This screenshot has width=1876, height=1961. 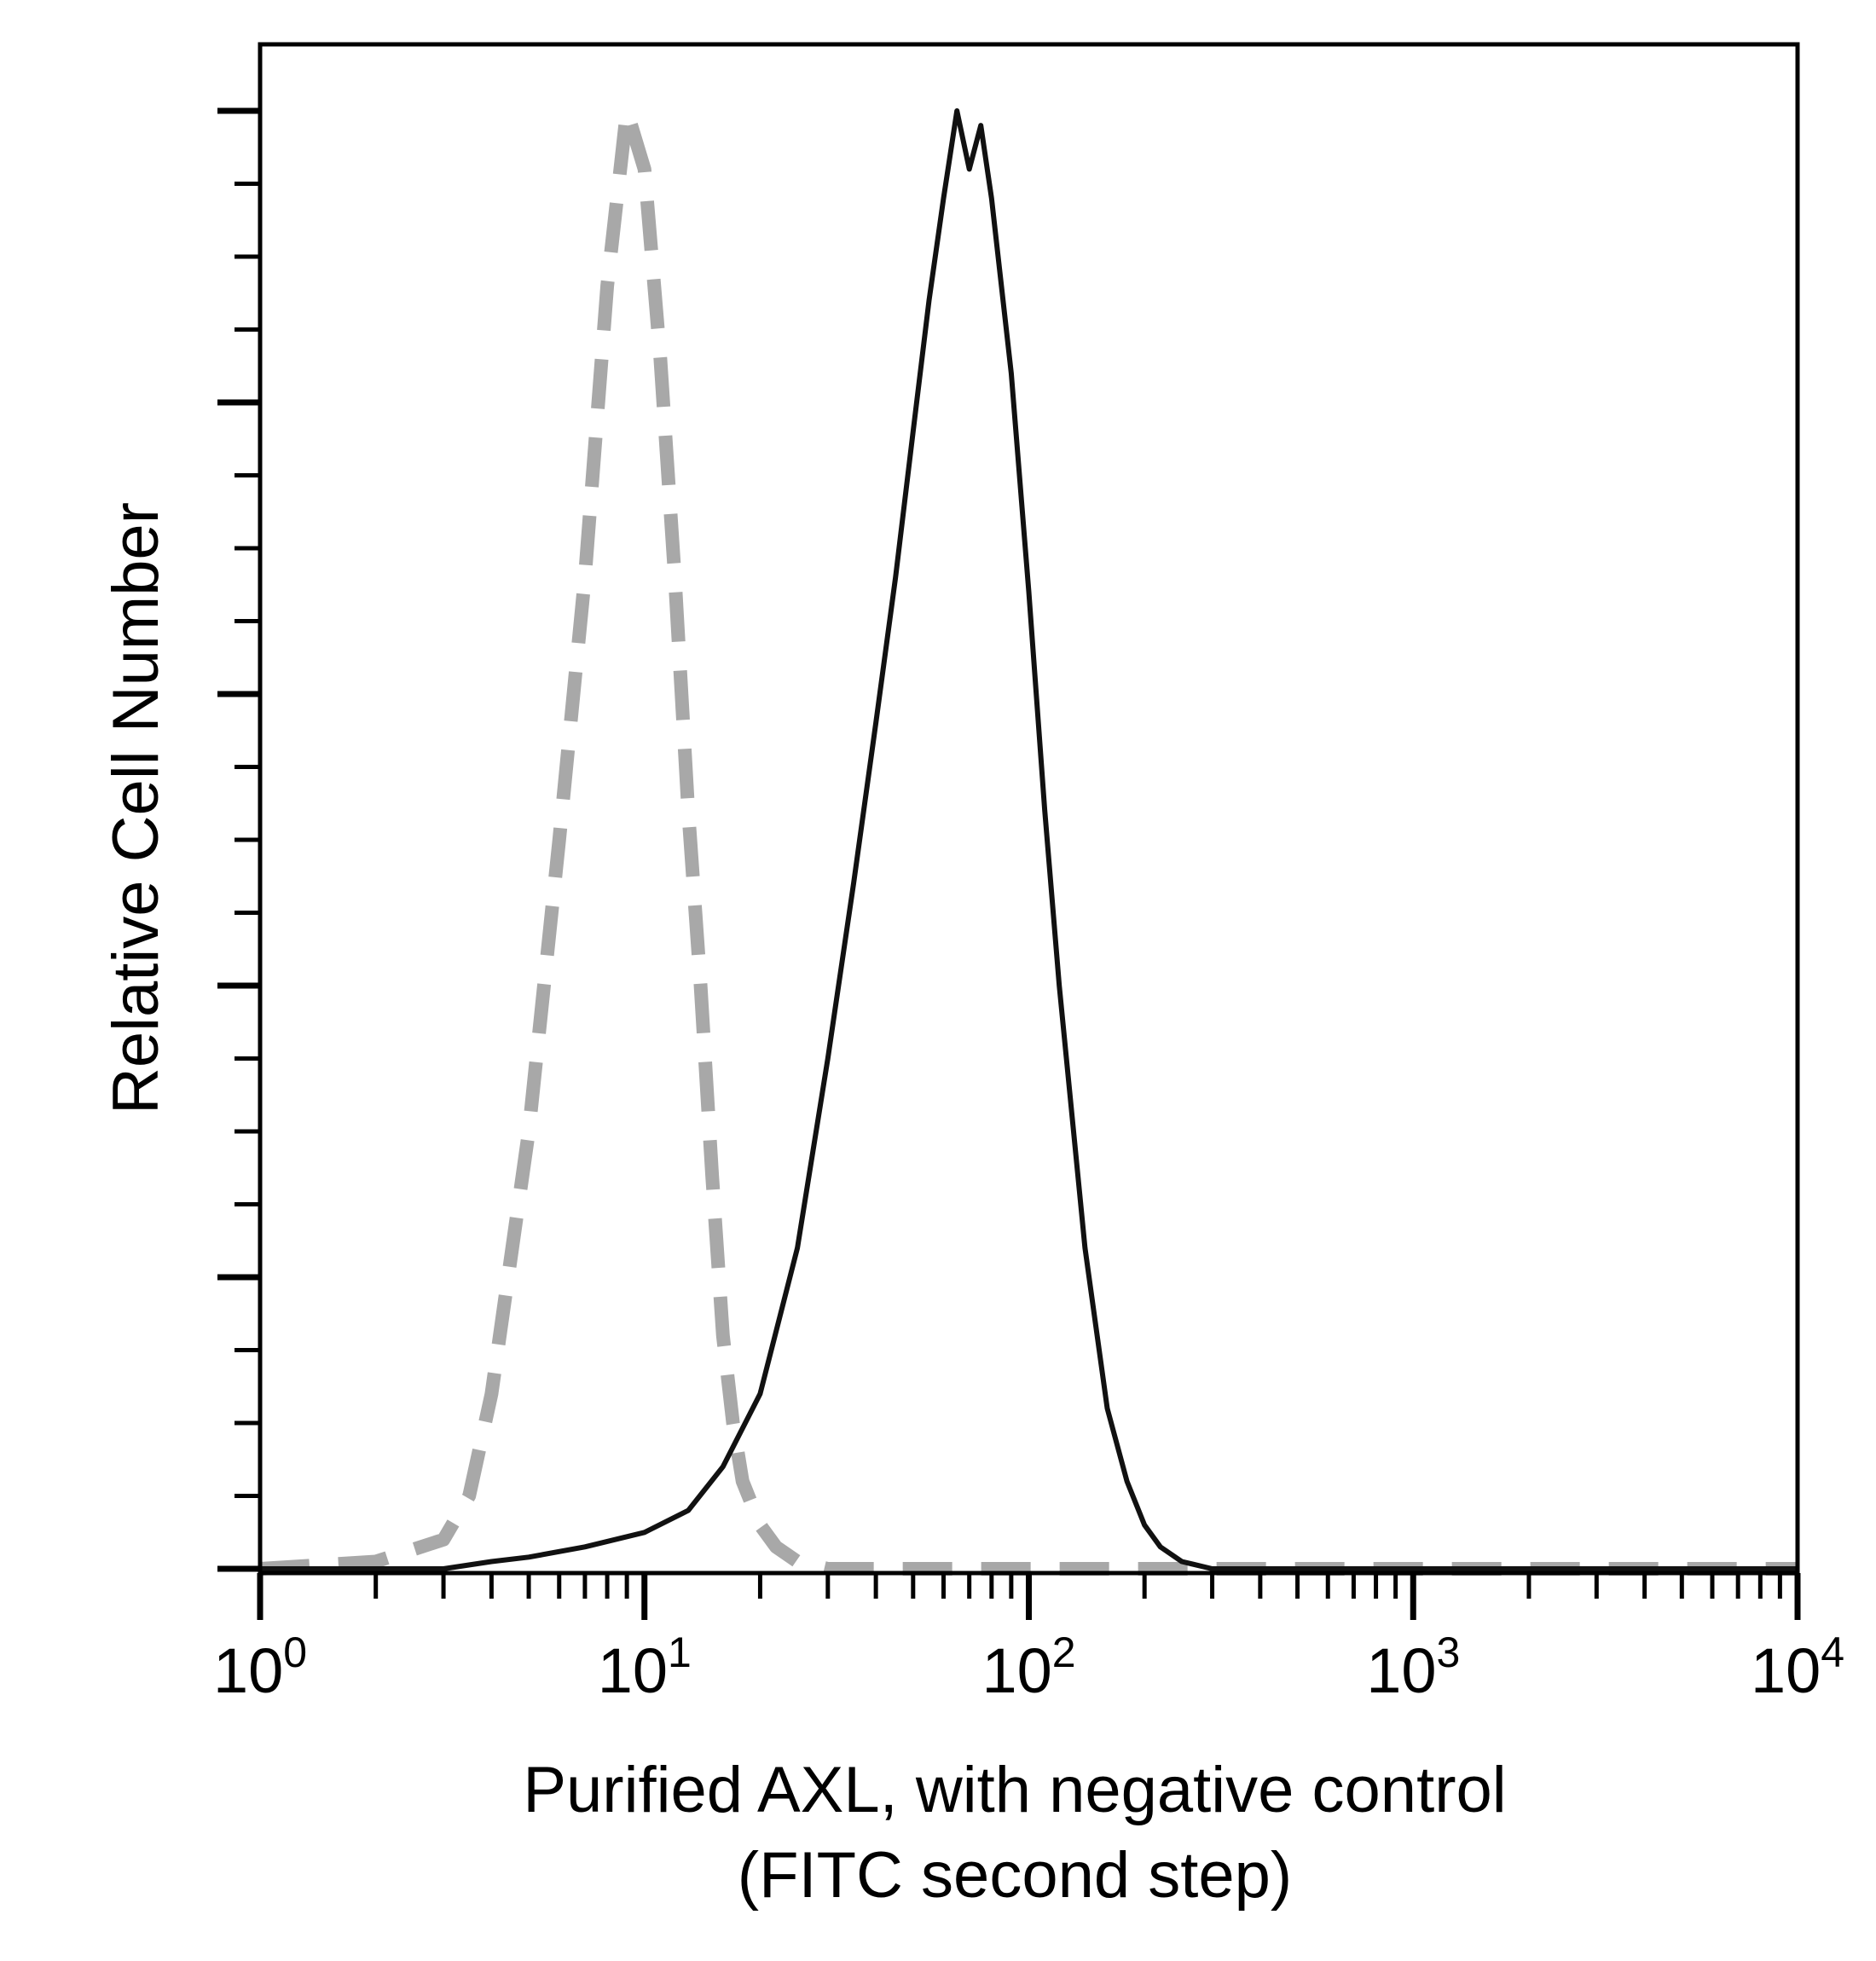 I want to click on x-axis-tick-labels: 10⁰ 10¹ 10² 10³ 10⁴, so click(x=1028, y=1667).